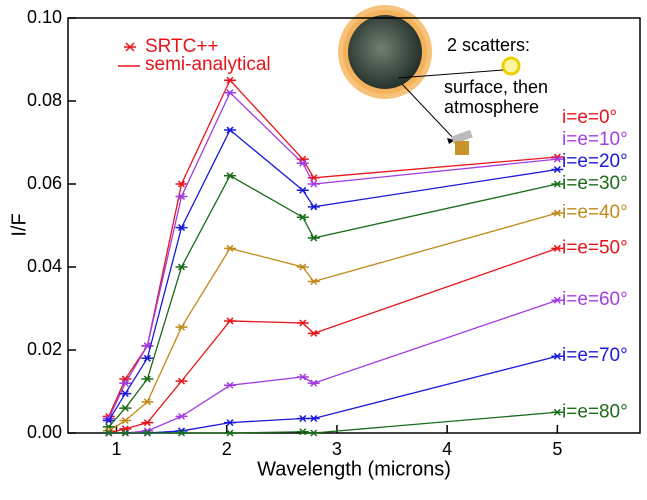 The height and width of the screenshot is (500, 647). Describe the element at coordinates (19, 224) in the screenshot. I see `y-axis-label: I/F` at that location.